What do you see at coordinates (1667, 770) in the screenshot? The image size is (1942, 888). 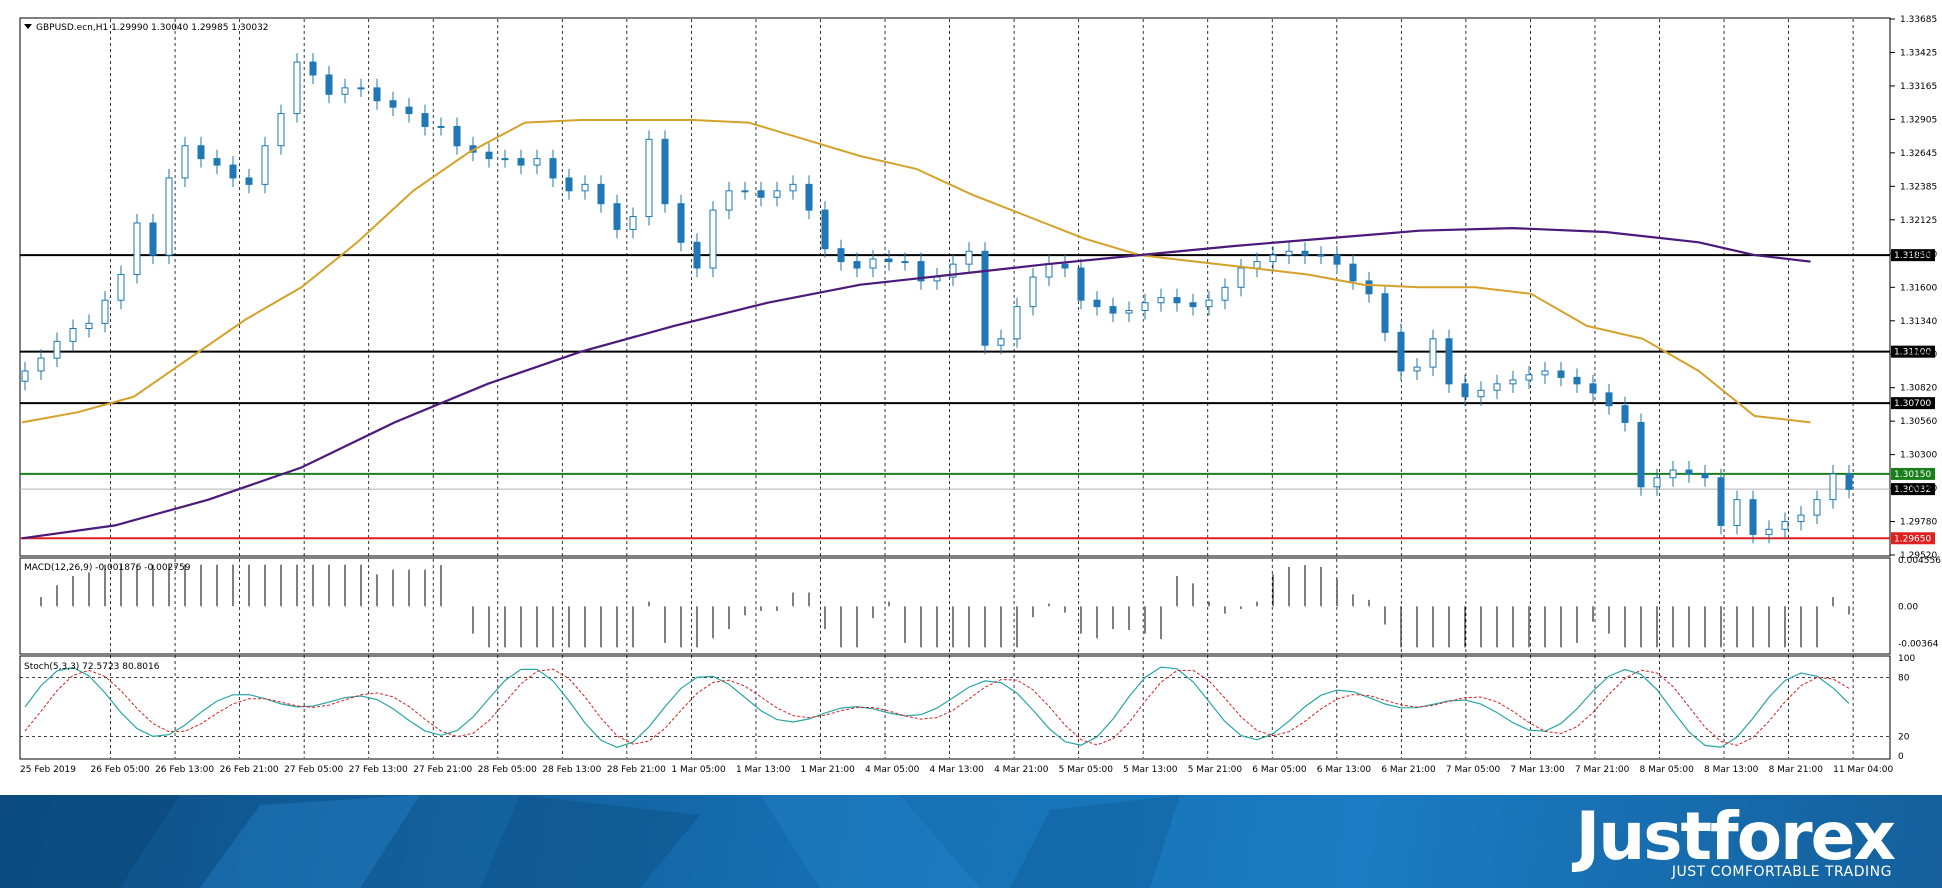 I see `time-tick-label: 8 Mar 05:00` at bounding box center [1667, 770].